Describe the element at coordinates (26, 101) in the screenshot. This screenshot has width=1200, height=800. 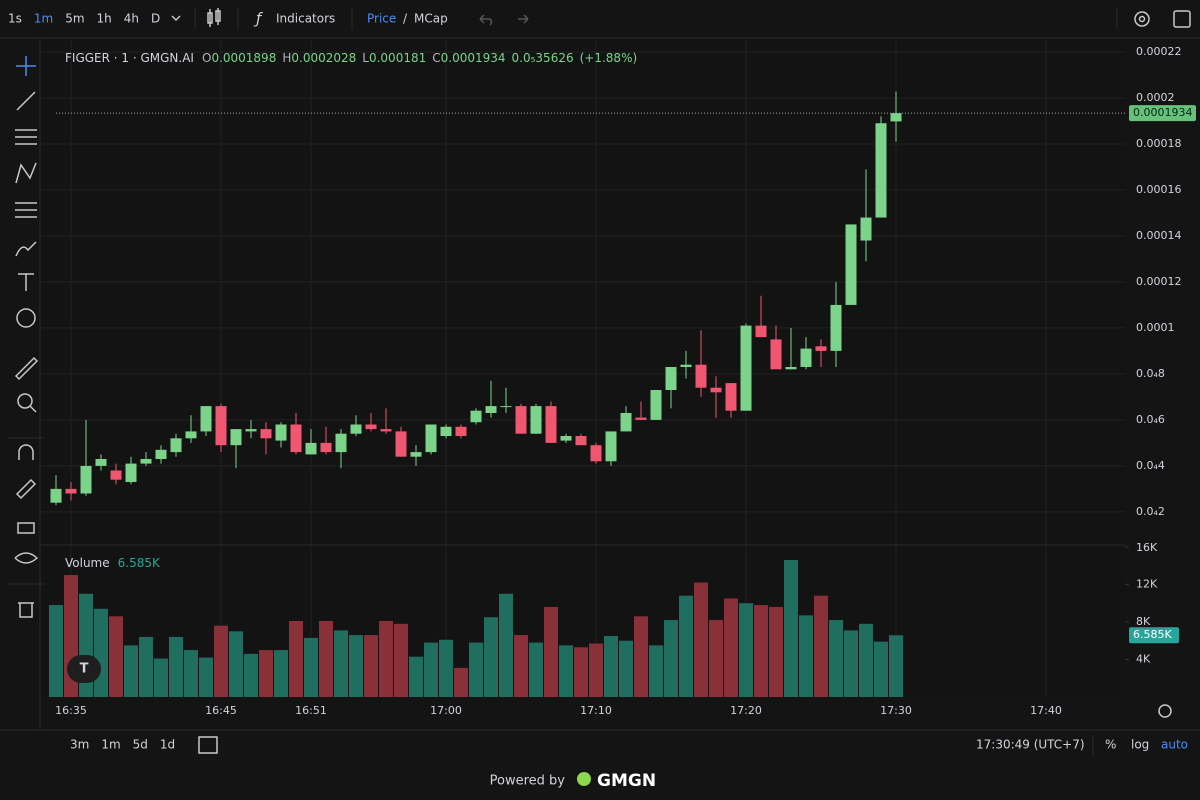
I see `trend-line-tool` at that location.